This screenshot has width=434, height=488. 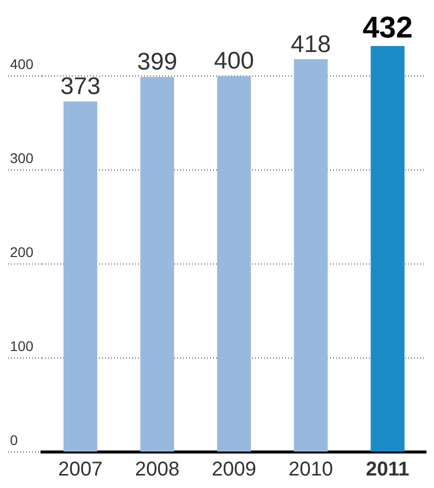 I want to click on y-tick-label: 0, so click(x=14, y=440).